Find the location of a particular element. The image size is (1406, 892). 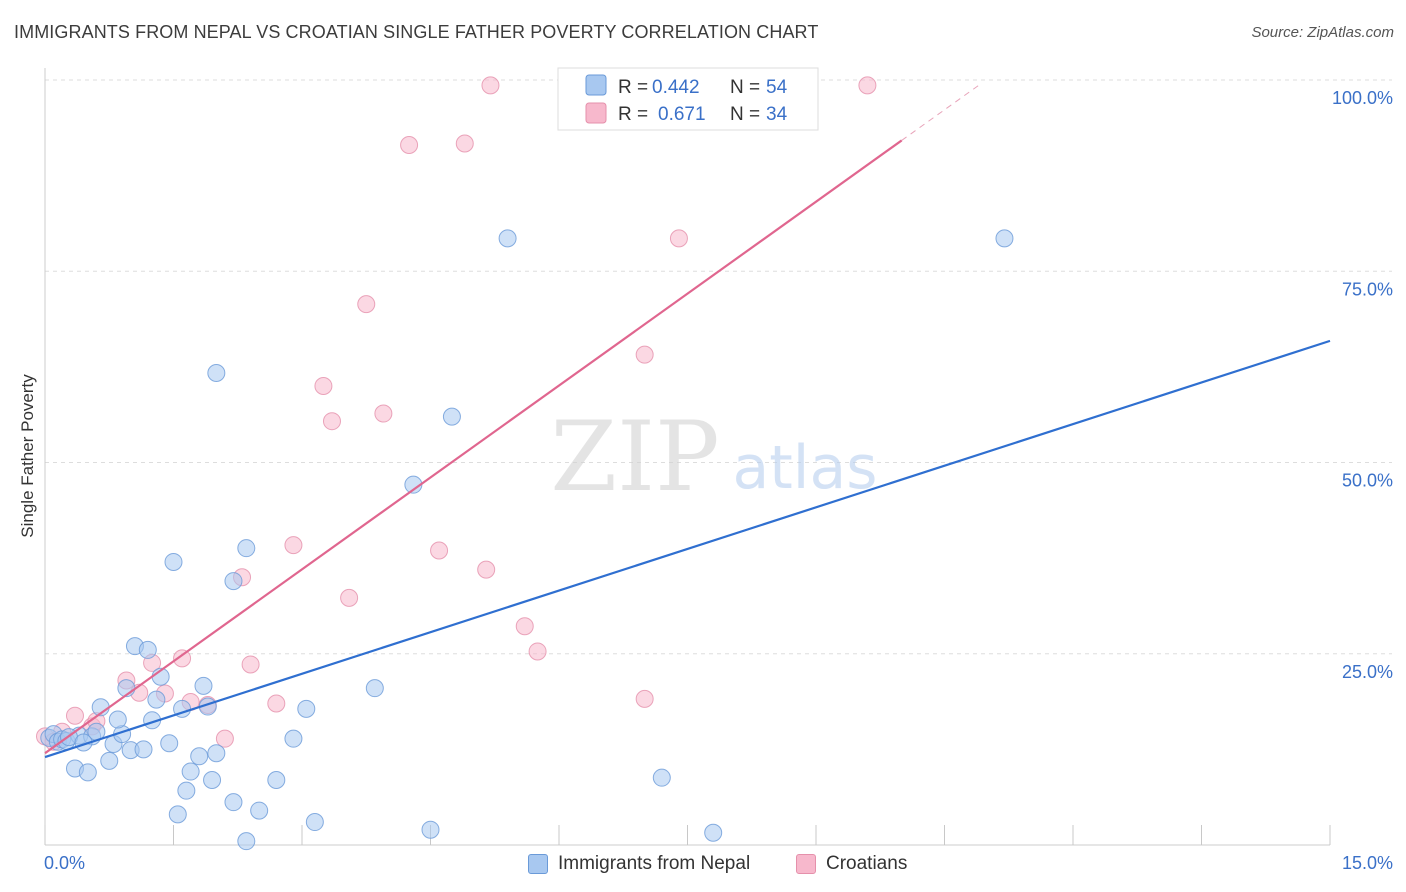

y-tick-label: 50.0% is located at coordinates (1367, 481).